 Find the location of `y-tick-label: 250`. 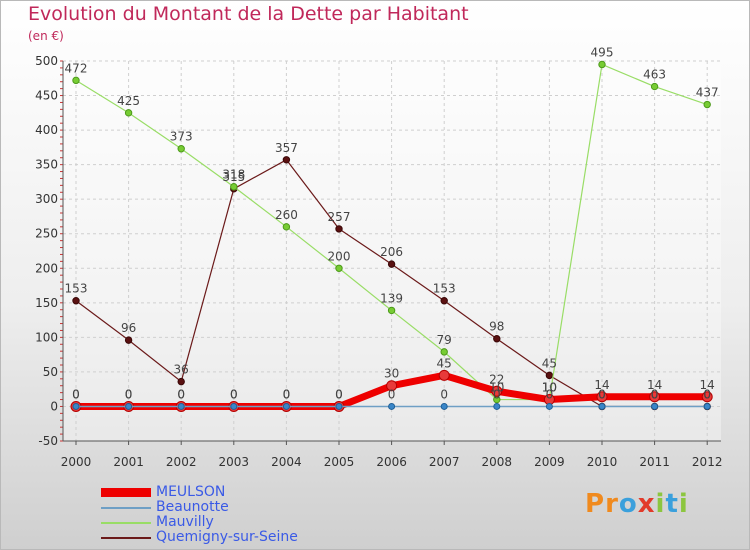

y-tick-label: 250 is located at coordinates (46, 234).